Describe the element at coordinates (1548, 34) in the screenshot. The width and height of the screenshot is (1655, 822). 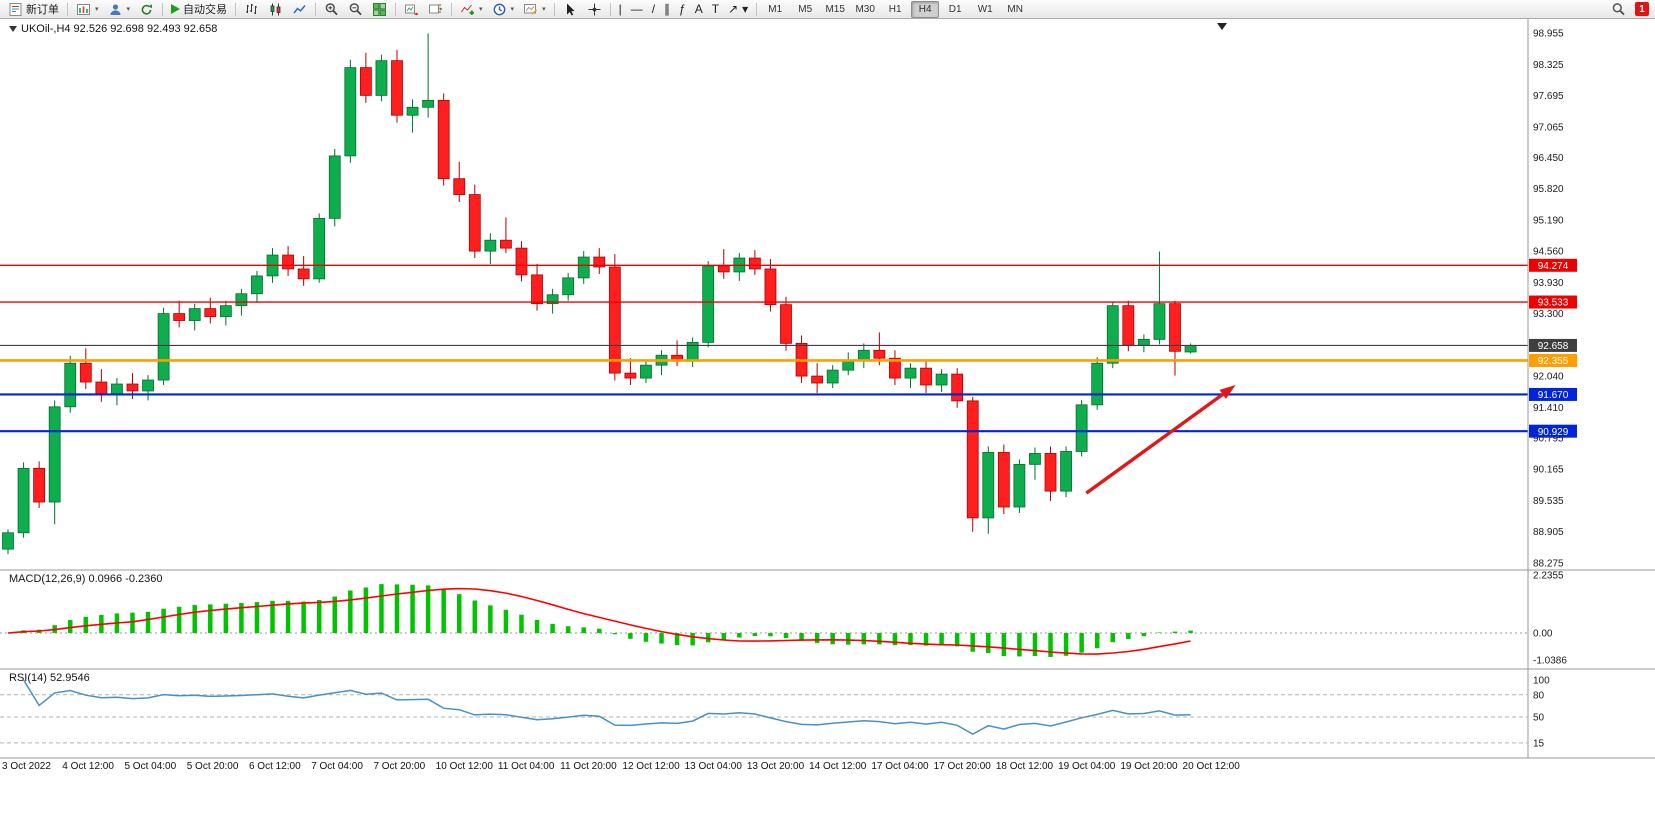
I see `svg-text: 98.955` at that location.